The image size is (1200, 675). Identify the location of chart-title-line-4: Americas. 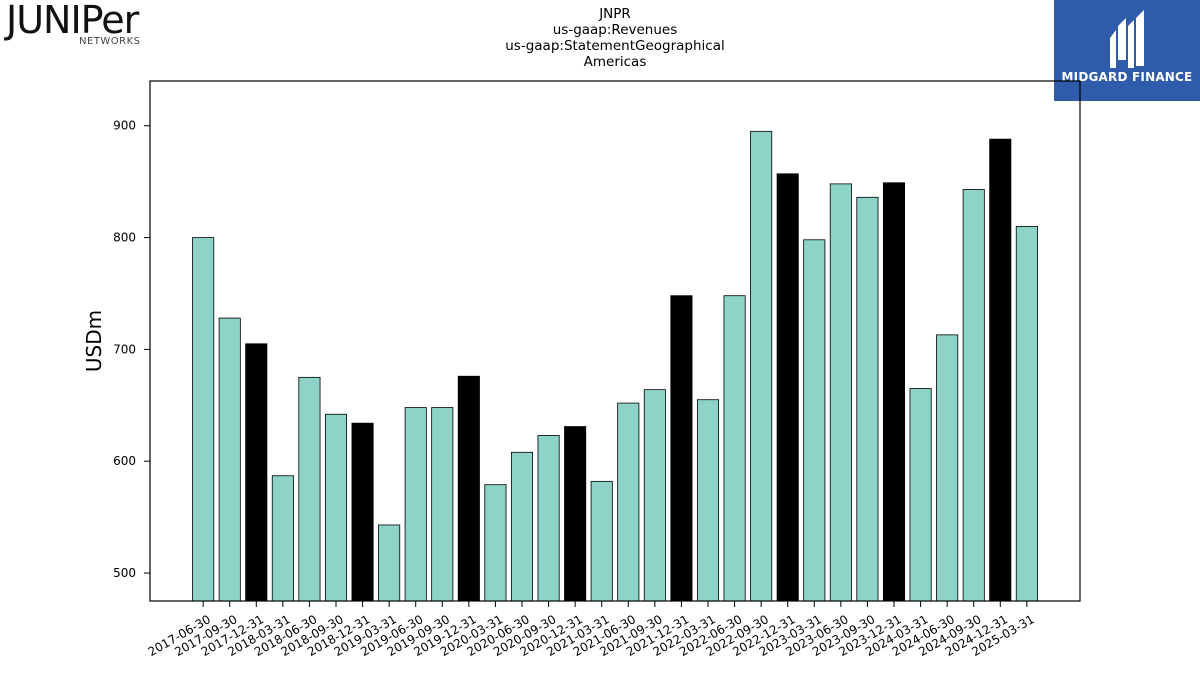
(615, 62).